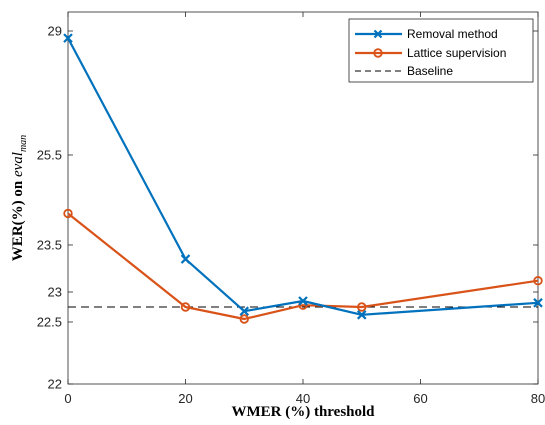 The image size is (545, 425). Describe the element at coordinates (303, 398) in the screenshot. I see `x-tick-label: 40` at that location.